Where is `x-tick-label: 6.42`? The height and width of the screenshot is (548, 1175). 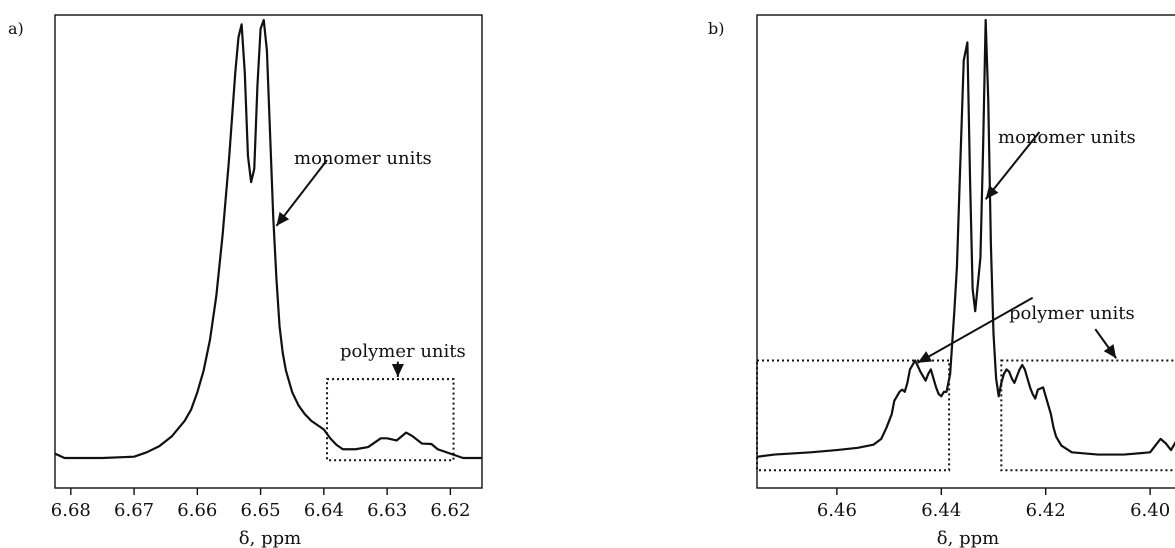 x-tick-label: 6.42 is located at coordinates (1046, 510).